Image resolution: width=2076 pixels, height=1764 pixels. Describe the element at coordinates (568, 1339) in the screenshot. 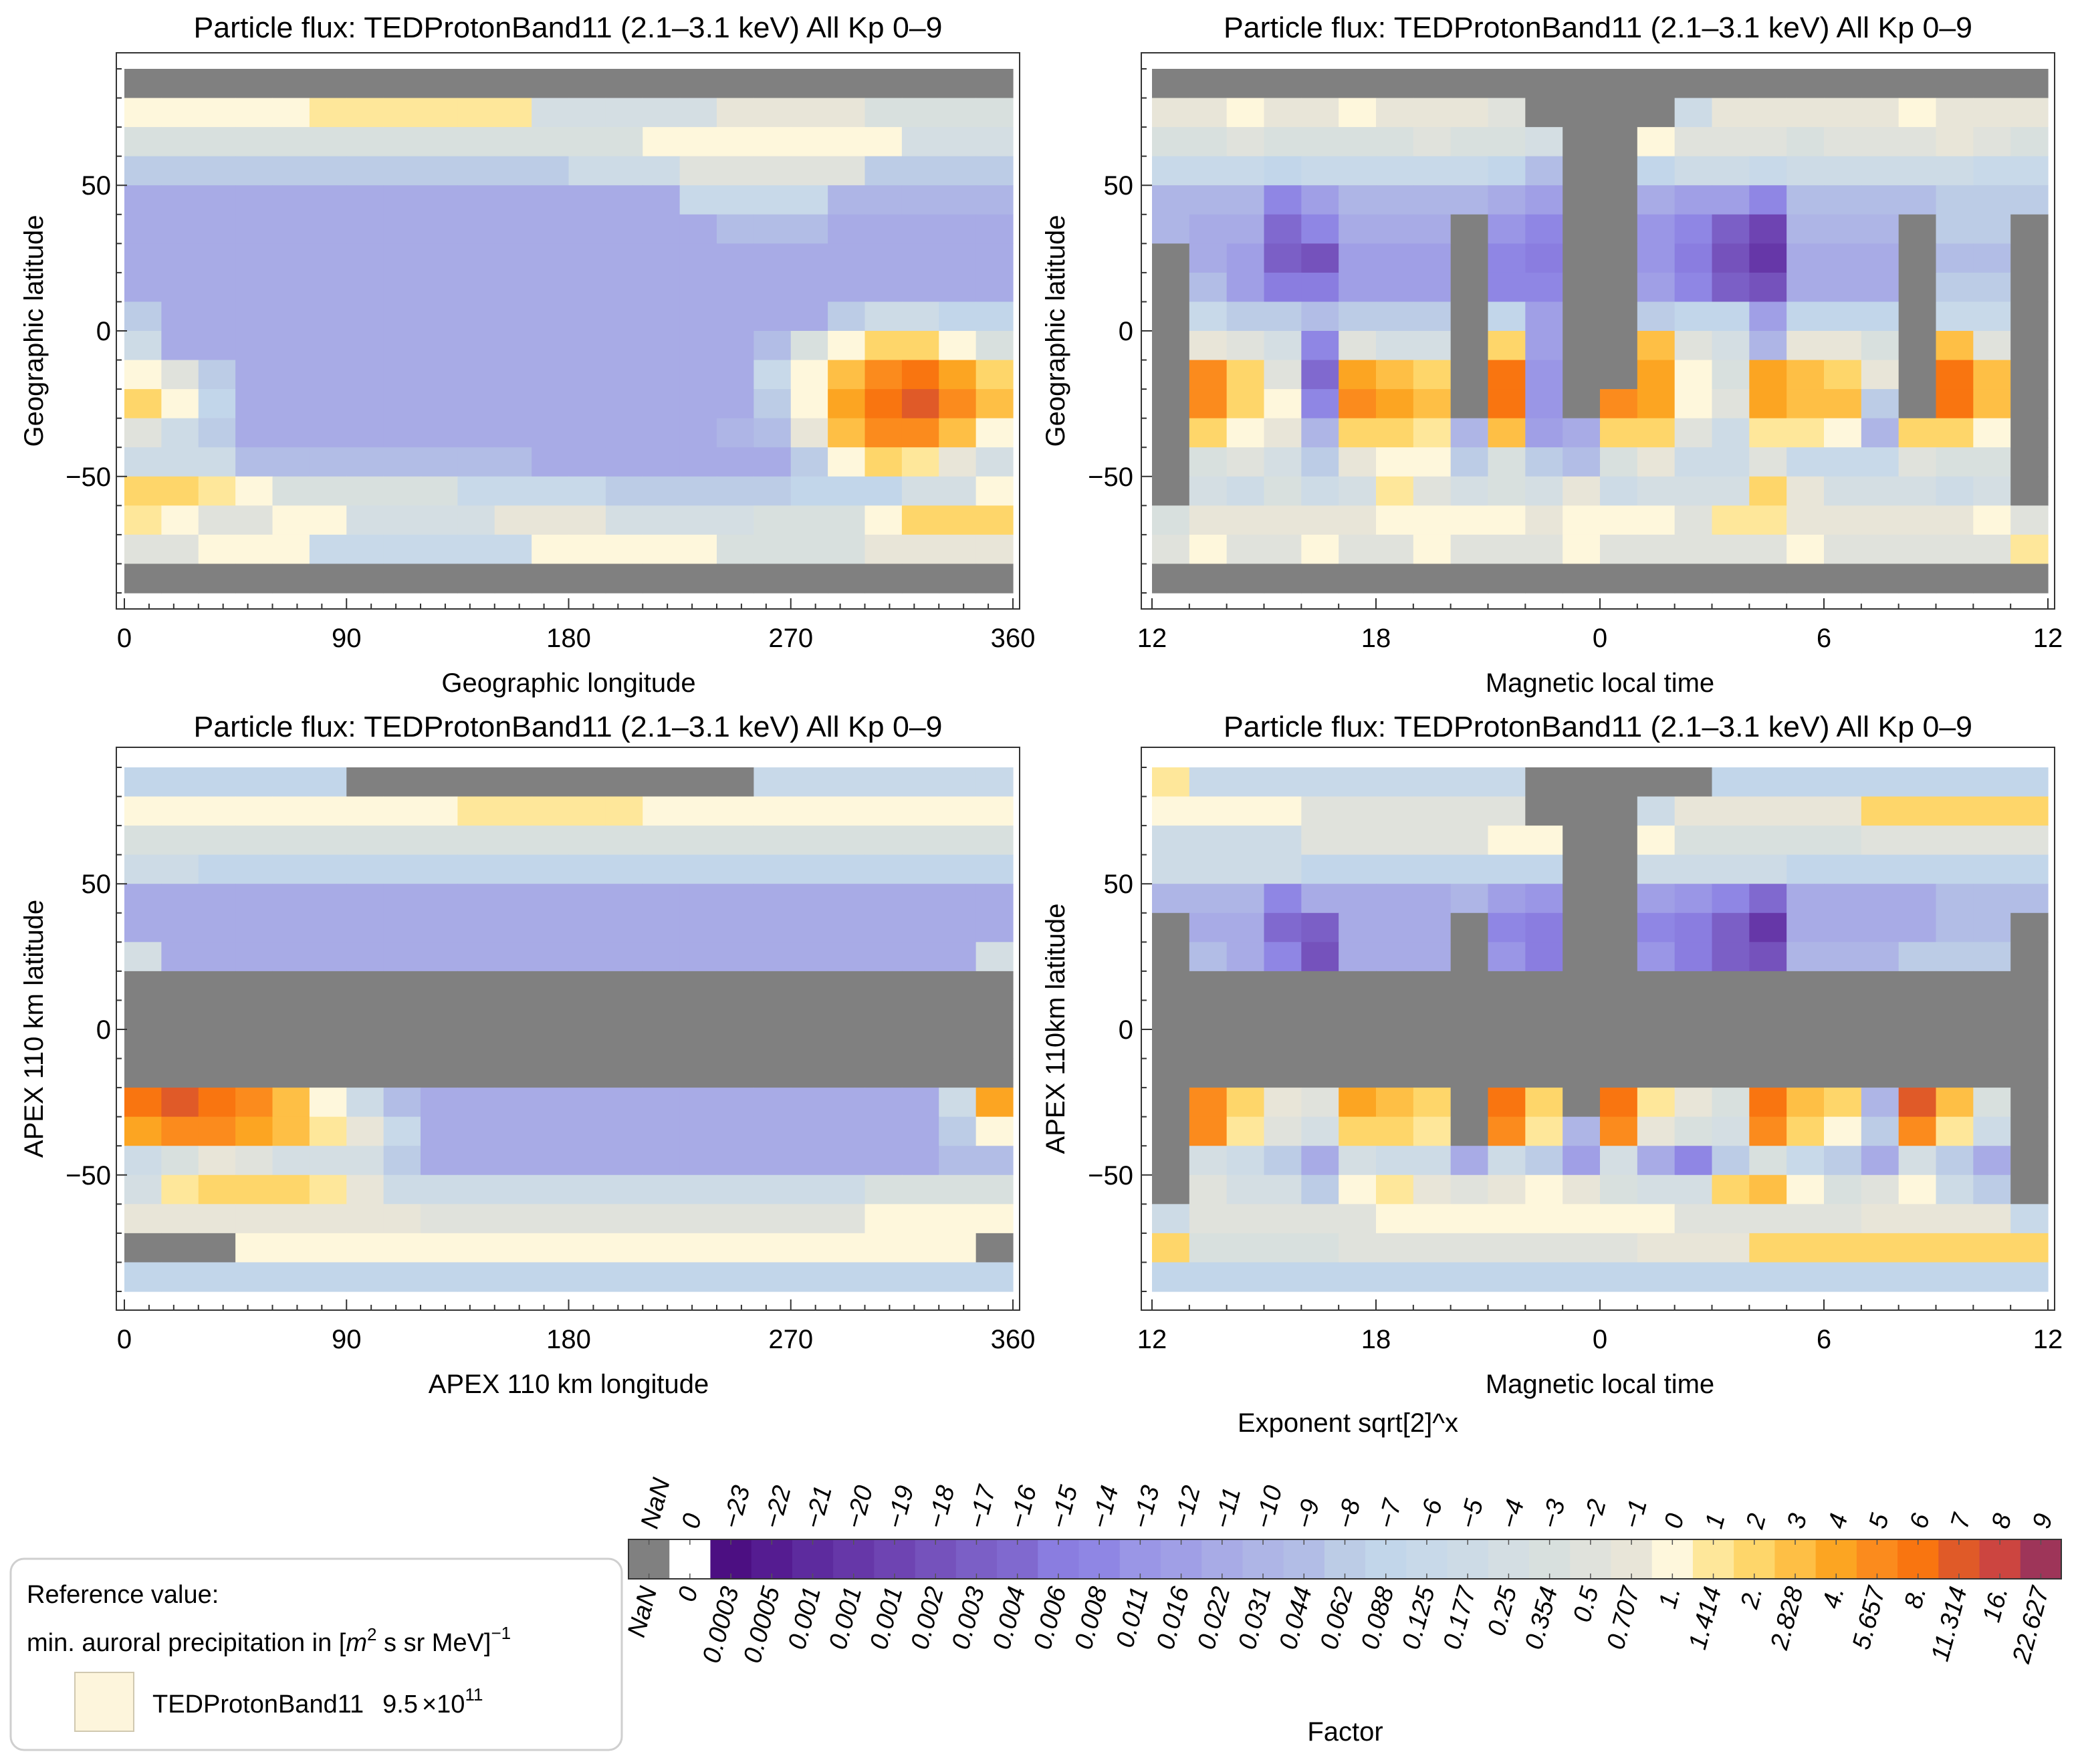

I see `x-tick-label: 180` at that location.